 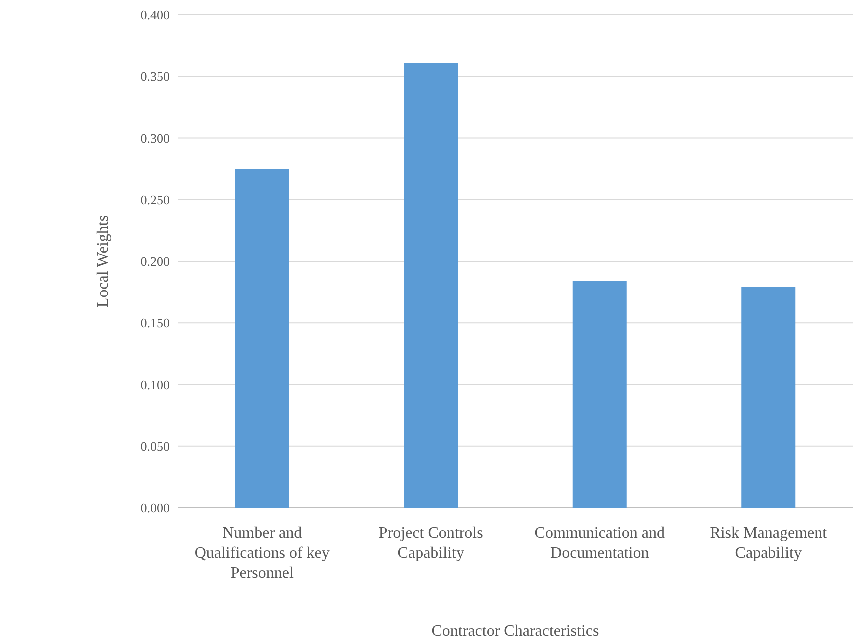 I want to click on y-tick-label: 0.000, so click(x=155, y=508).